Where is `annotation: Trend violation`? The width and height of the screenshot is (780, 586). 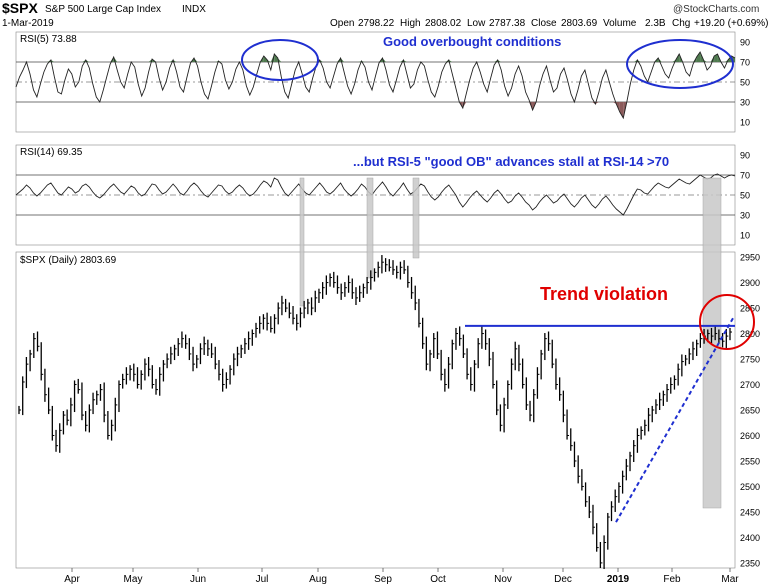 annotation: Trend violation is located at coordinates (604, 294).